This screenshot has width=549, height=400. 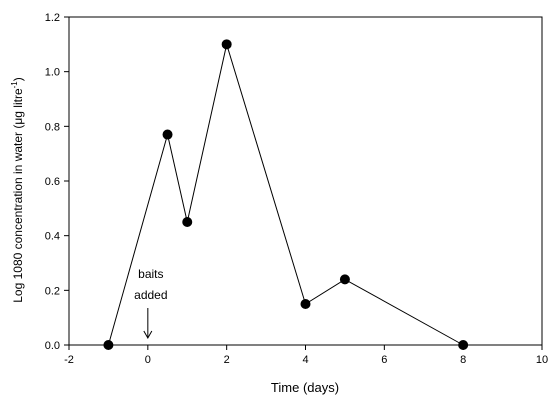 What do you see at coordinates (52, 237) in the screenshot?
I see `y-tick-label: 0.4` at bounding box center [52, 237].